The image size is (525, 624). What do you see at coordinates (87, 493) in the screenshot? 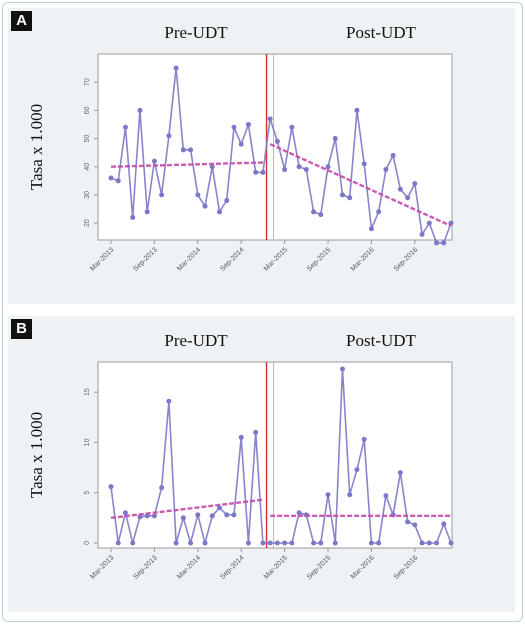
I see `y-tick-label-1: 5` at bounding box center [87, 493].